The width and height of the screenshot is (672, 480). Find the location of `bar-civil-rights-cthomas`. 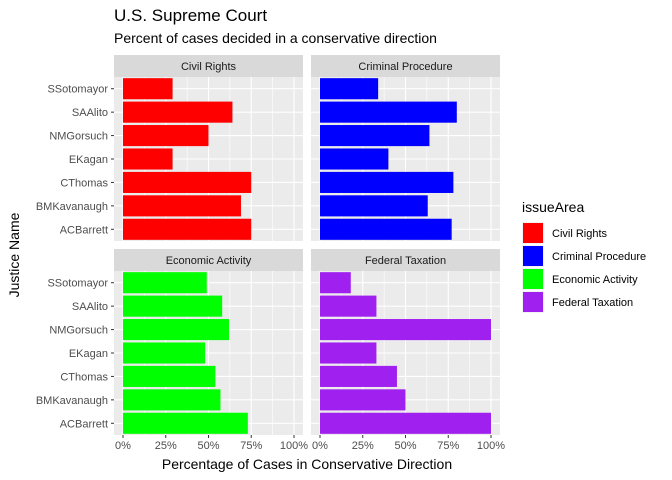

bar-civil-rights-cthomas is located at coordinates (187, 182).